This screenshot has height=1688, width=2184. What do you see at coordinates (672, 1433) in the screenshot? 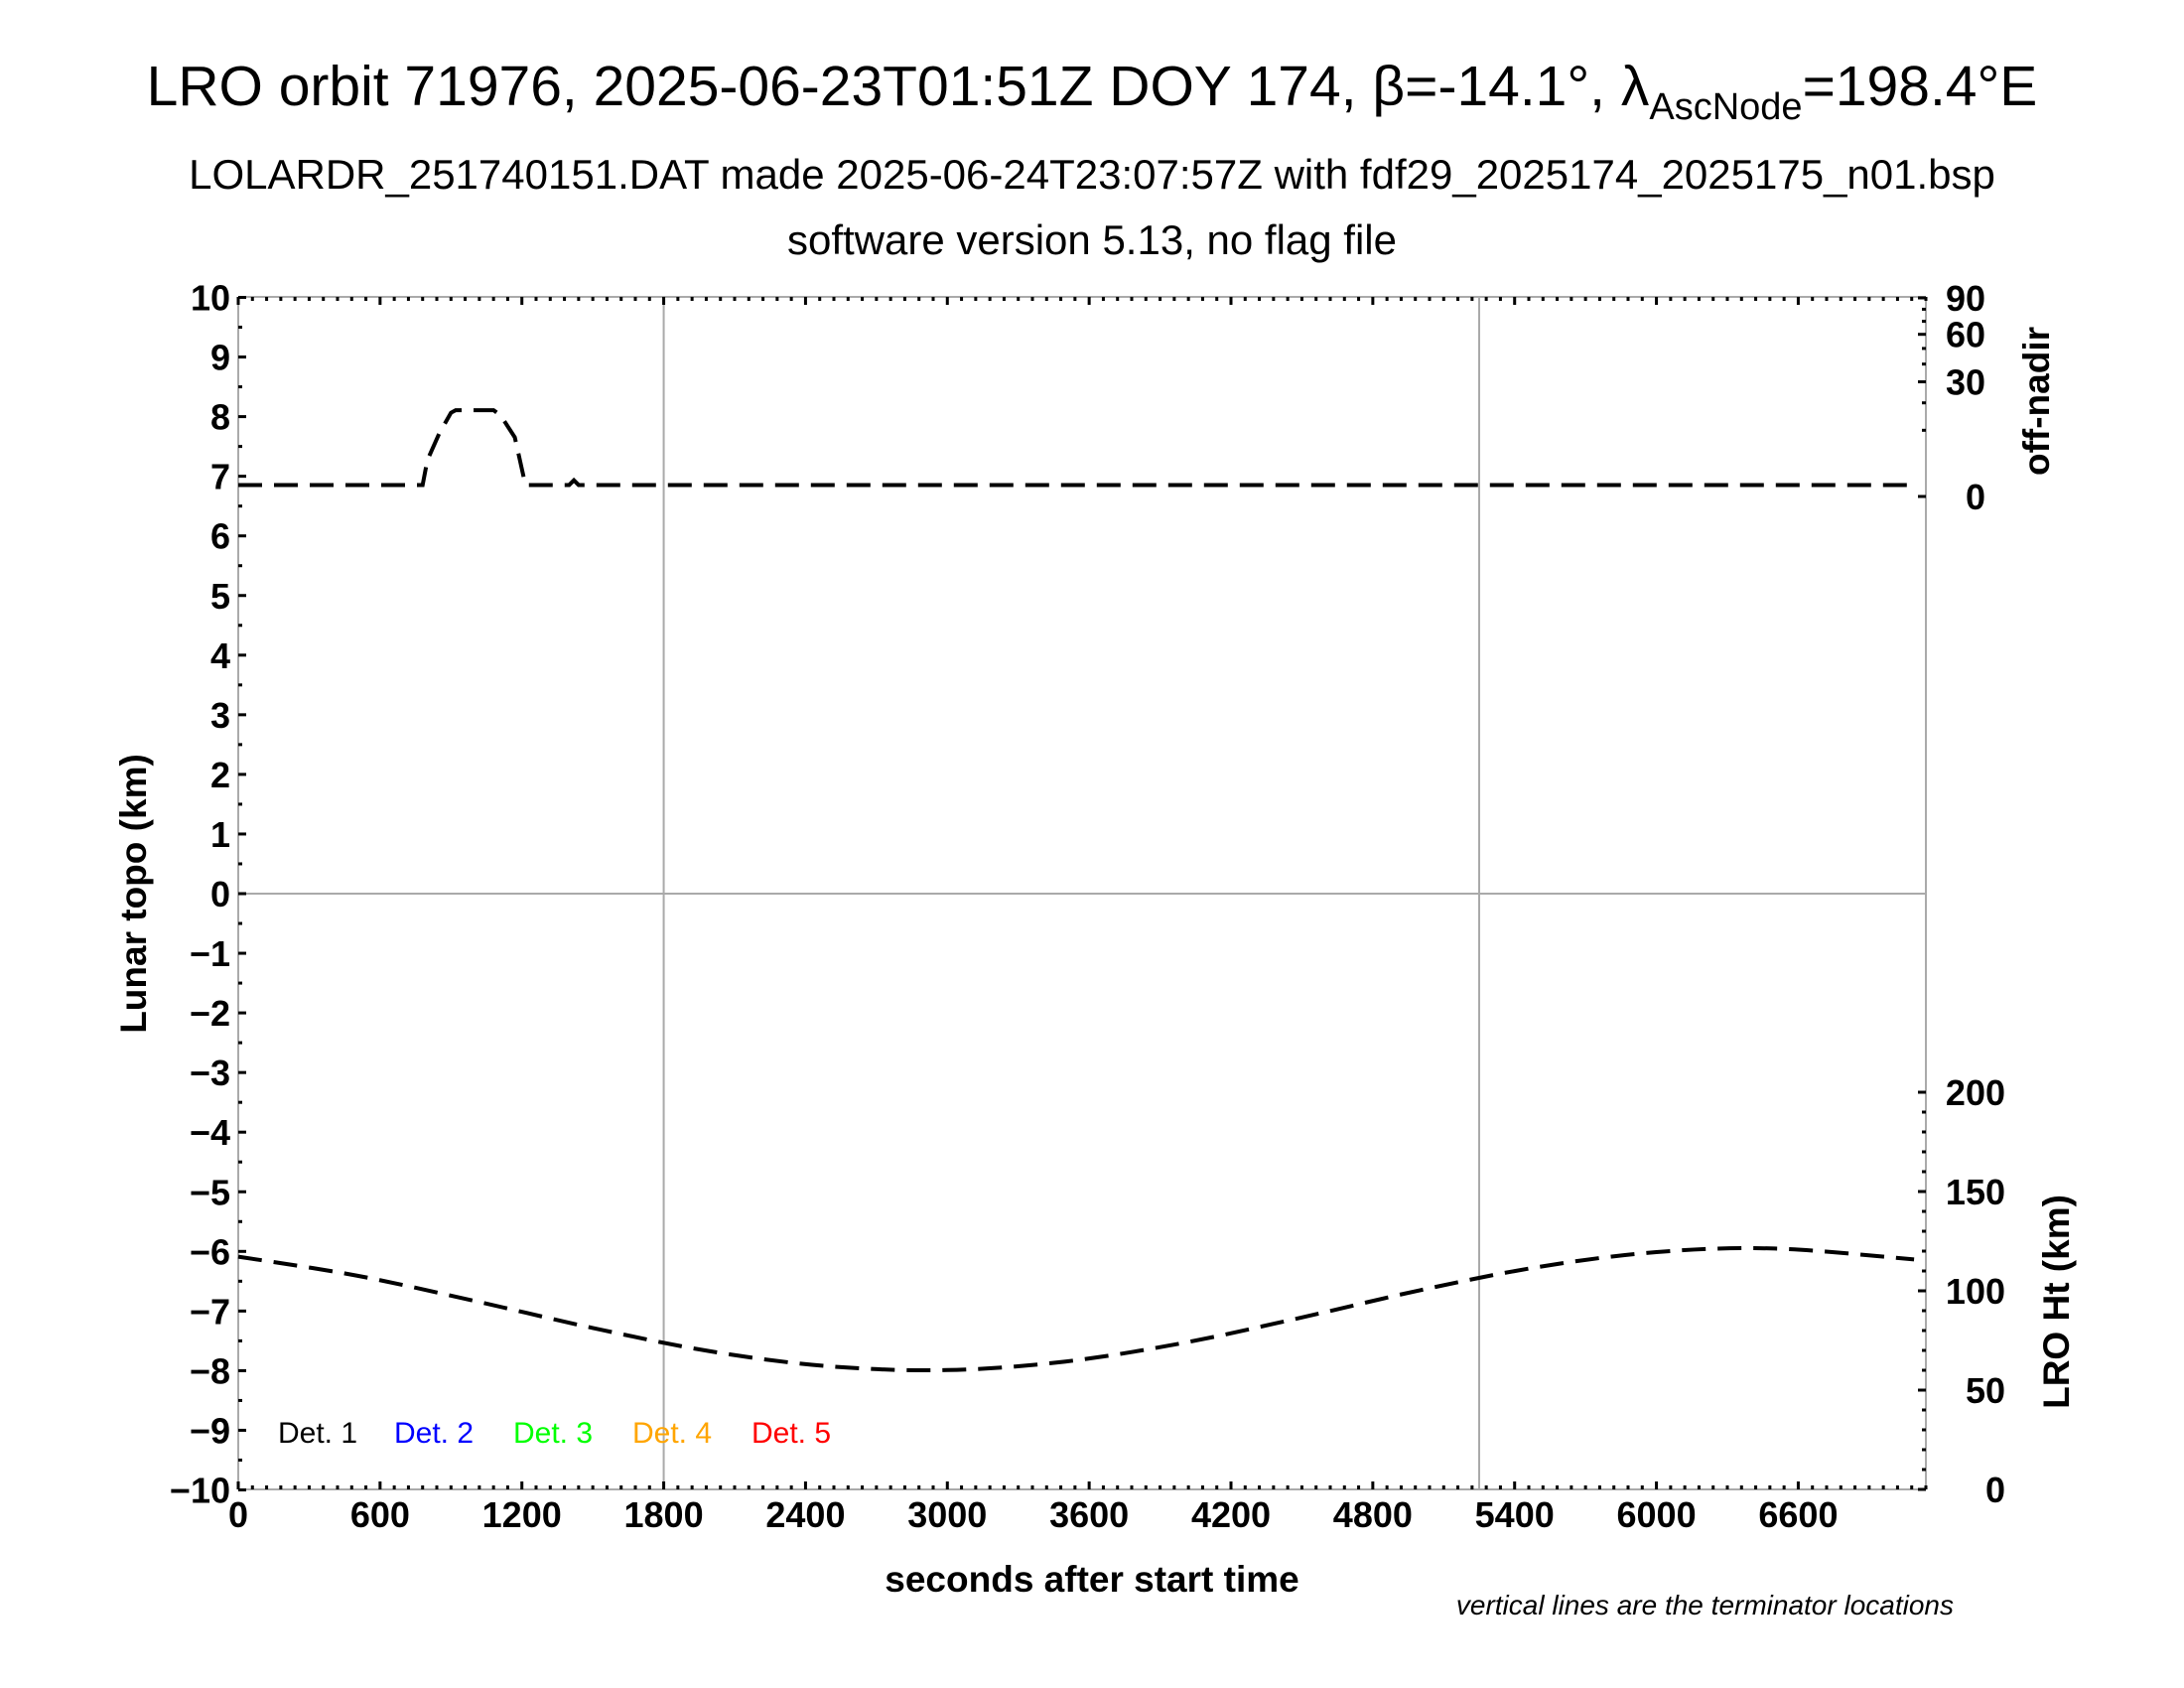
I see `legend-item-det-4: Det. 4` at bounding box center [672, 1433].